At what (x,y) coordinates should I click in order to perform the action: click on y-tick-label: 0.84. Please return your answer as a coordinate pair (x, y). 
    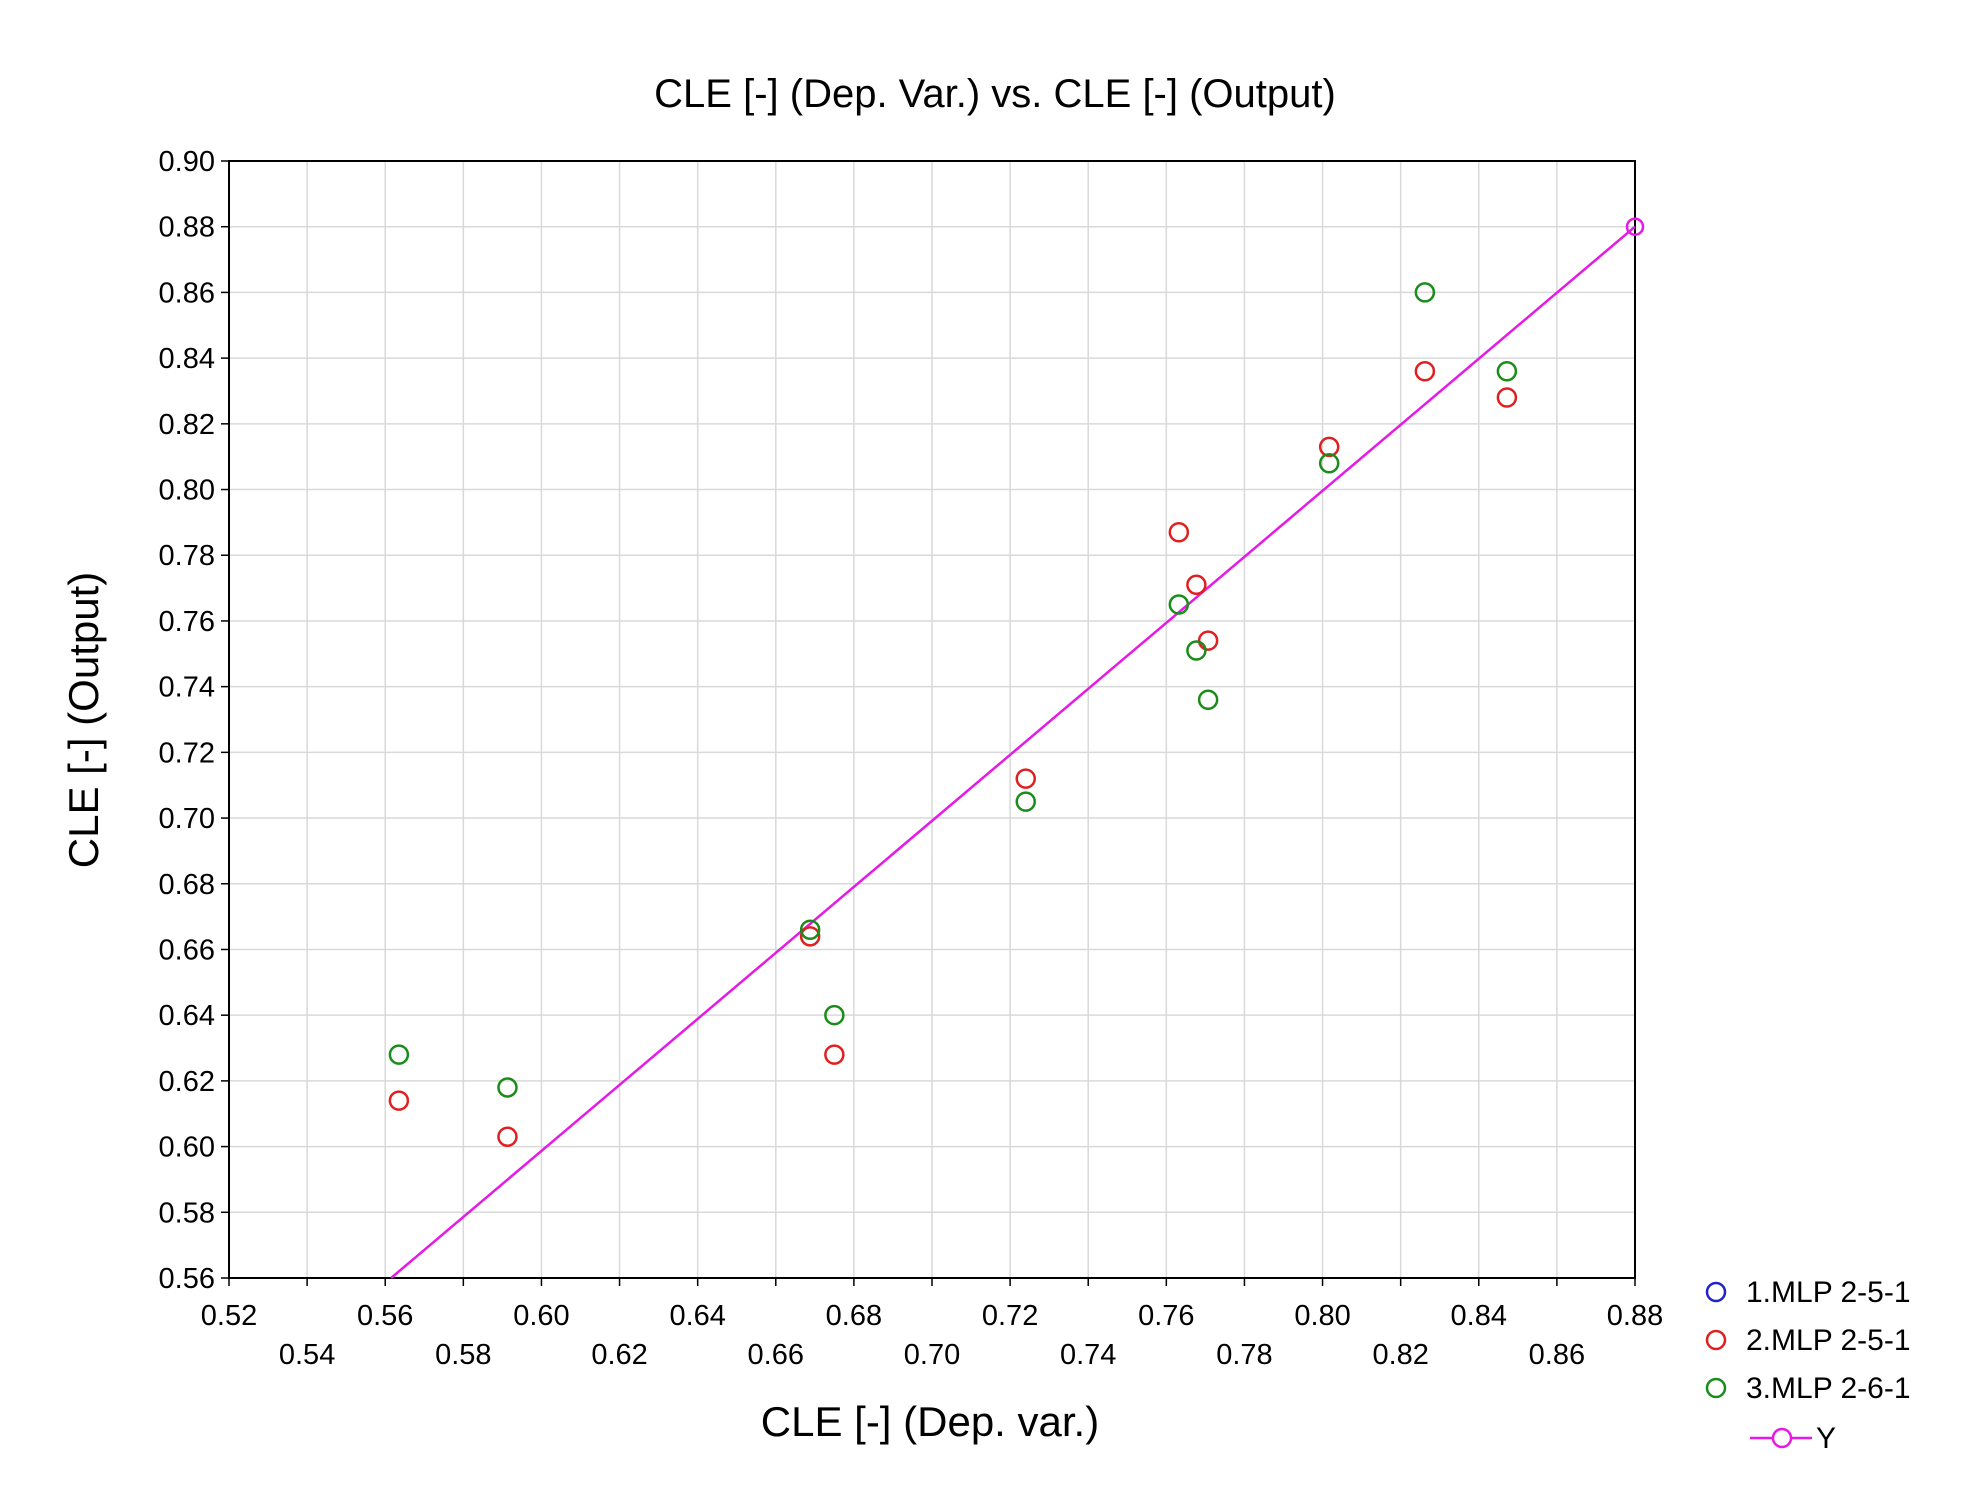
    Looking at the image, I should click on (187, 359).